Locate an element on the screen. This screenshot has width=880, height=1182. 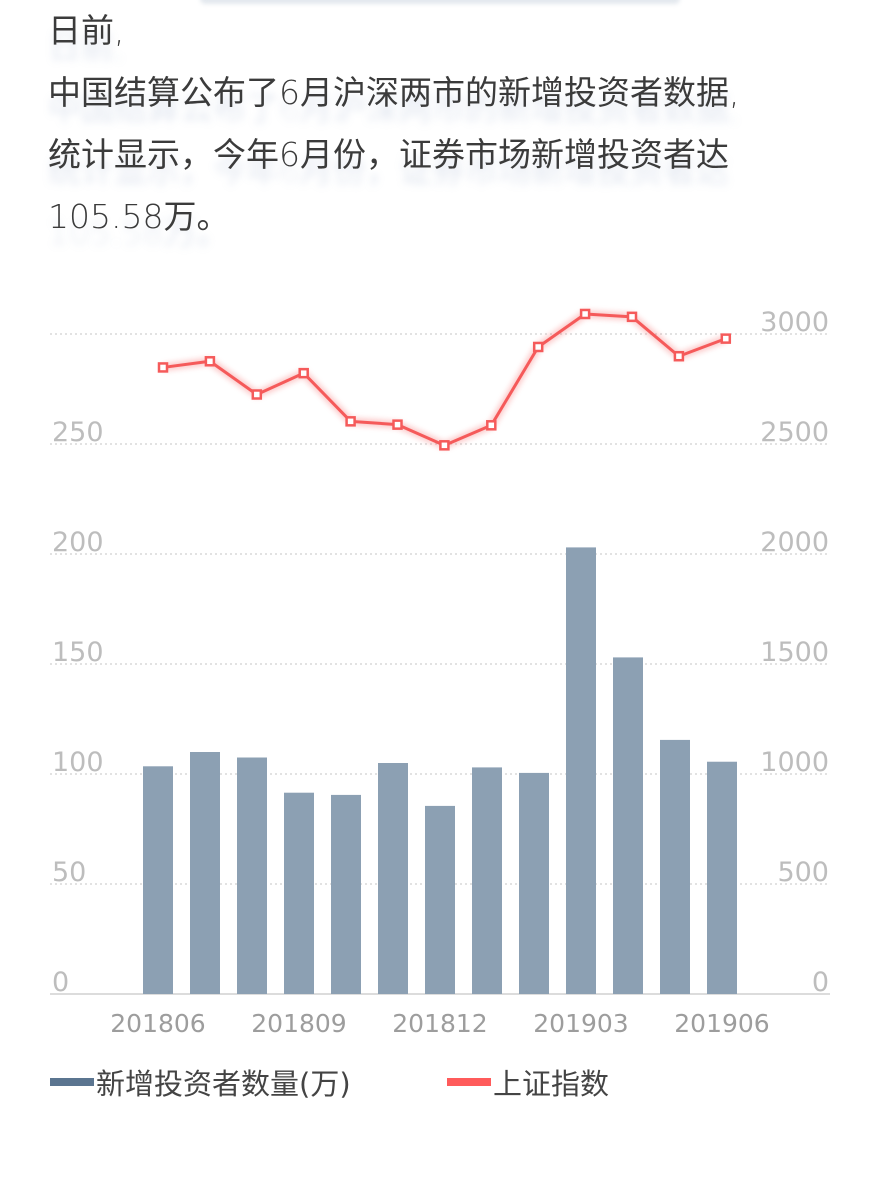
line-series is located at coordinates (444, 379).